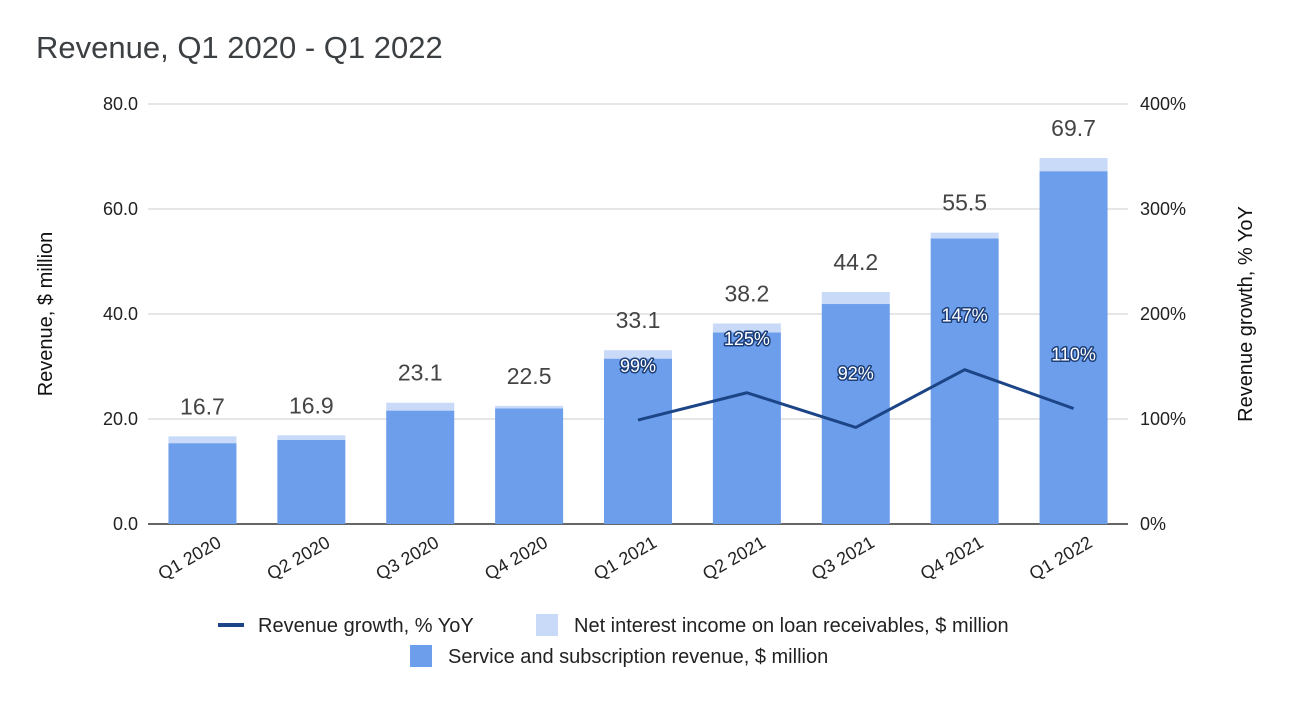 This screenshot has width=1292, height=702. I want to click on x-tick-label: Q1 2021, so click(625, 558).